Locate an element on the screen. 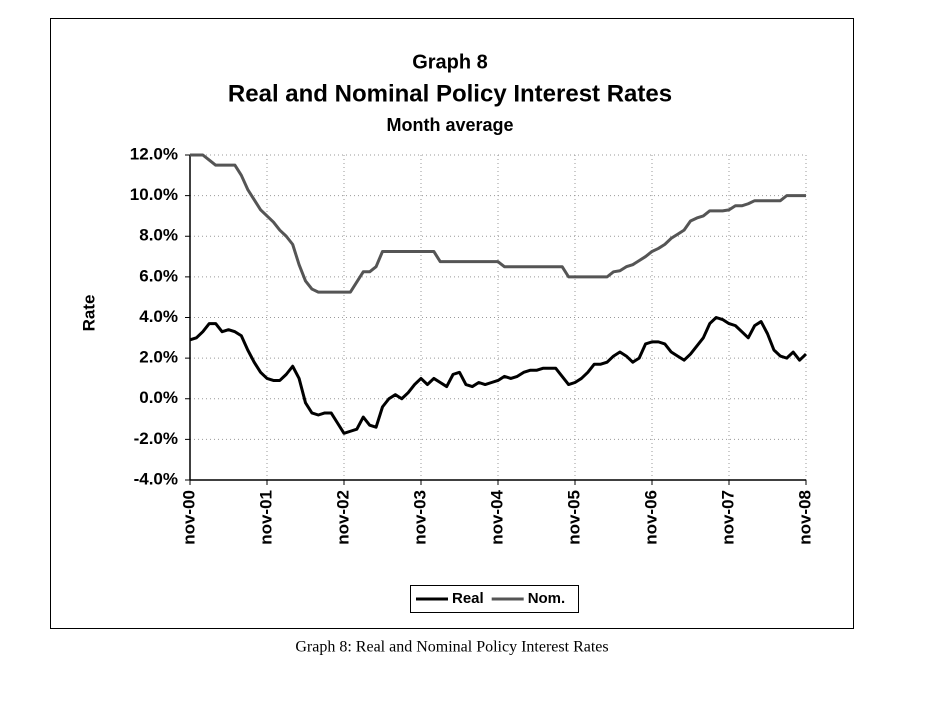 This screenshot has width=939, height=721. legend-label: Real is located at coordinates (468, 598).